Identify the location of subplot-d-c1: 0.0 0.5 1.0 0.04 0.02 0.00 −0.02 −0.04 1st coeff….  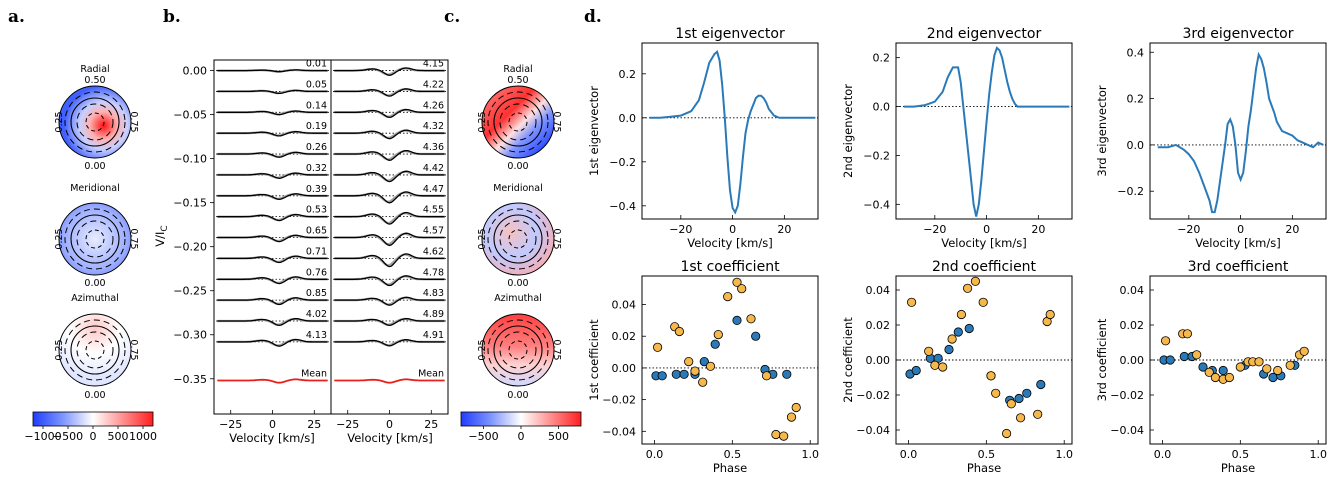
(703, 367).